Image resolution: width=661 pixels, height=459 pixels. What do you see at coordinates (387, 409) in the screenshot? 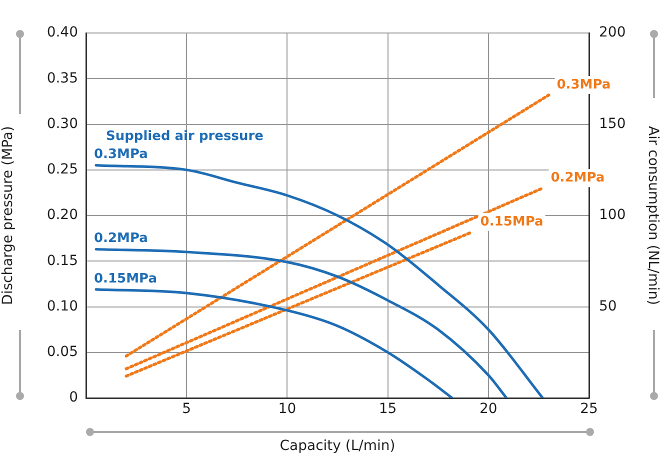
I see `x-tick-label: 15` at bounding box center [387, 409].